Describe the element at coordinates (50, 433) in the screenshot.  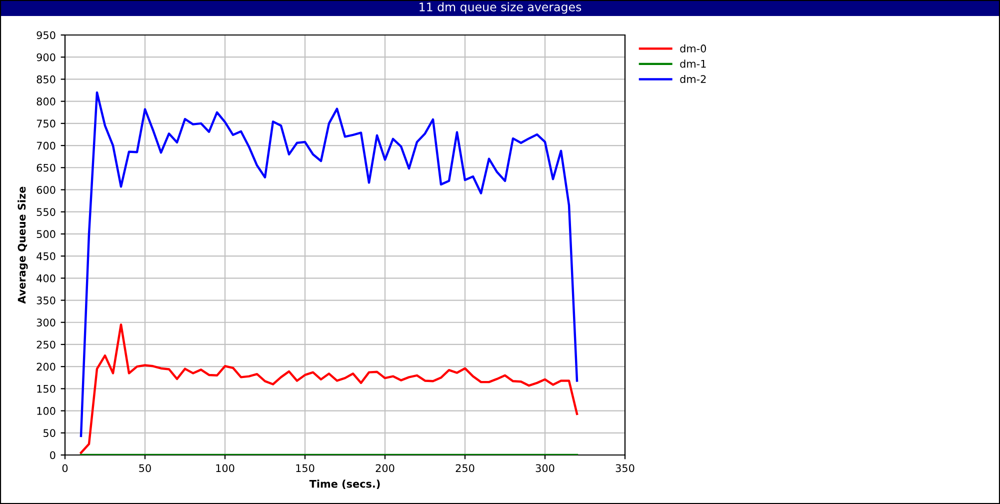
I see `y-tick-label: 50` at that location.